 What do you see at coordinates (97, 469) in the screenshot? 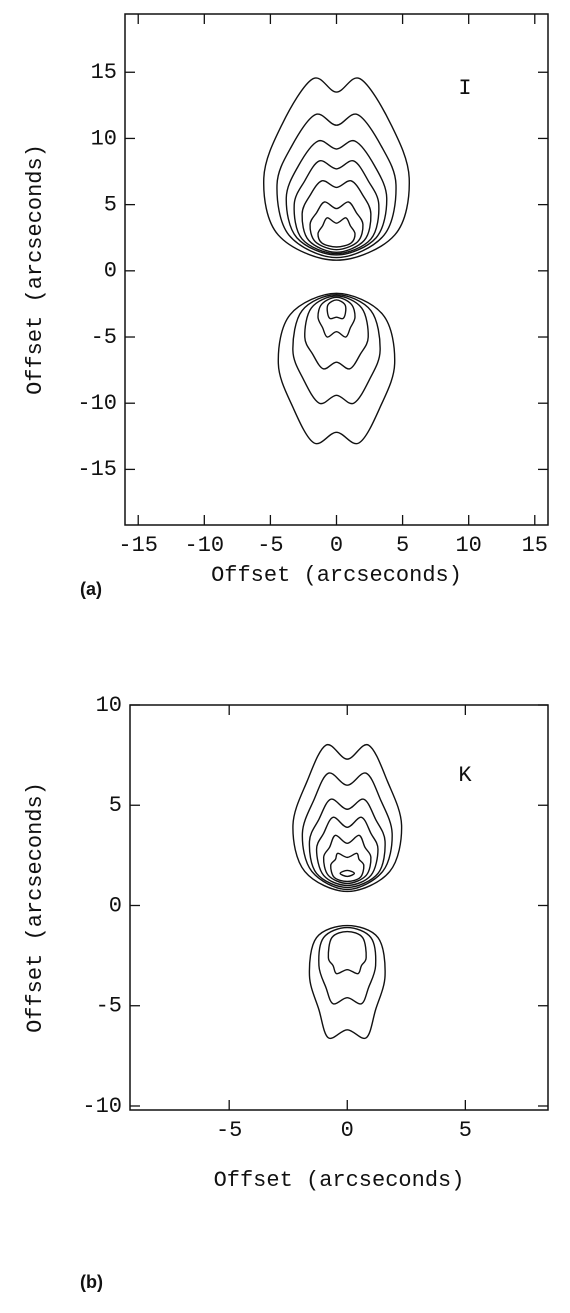
I see `y-tick-label: -15` at bounding box center [97, 469].